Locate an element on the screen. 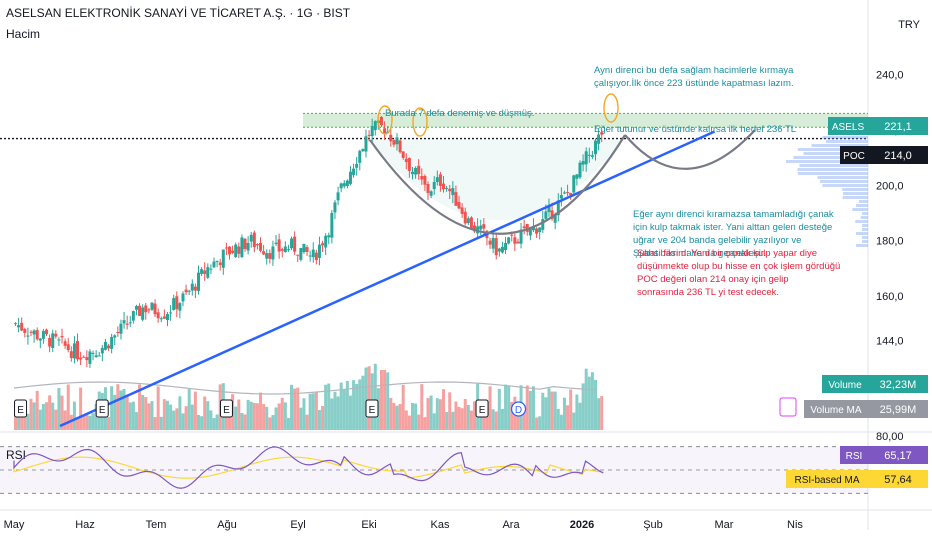 The image size is (932, 550). currency-label: TRY is located at coordinates (909, 25).